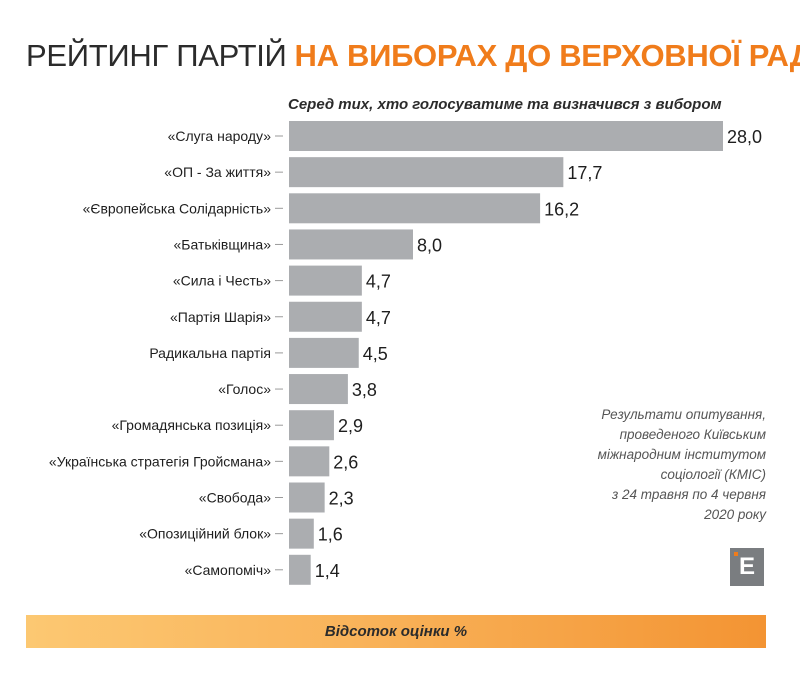 This screenshot has height=696, width=800. Describe the element at coordinates (244, 389) in the screenshot. I see `category-label: «Голос»` at that location.